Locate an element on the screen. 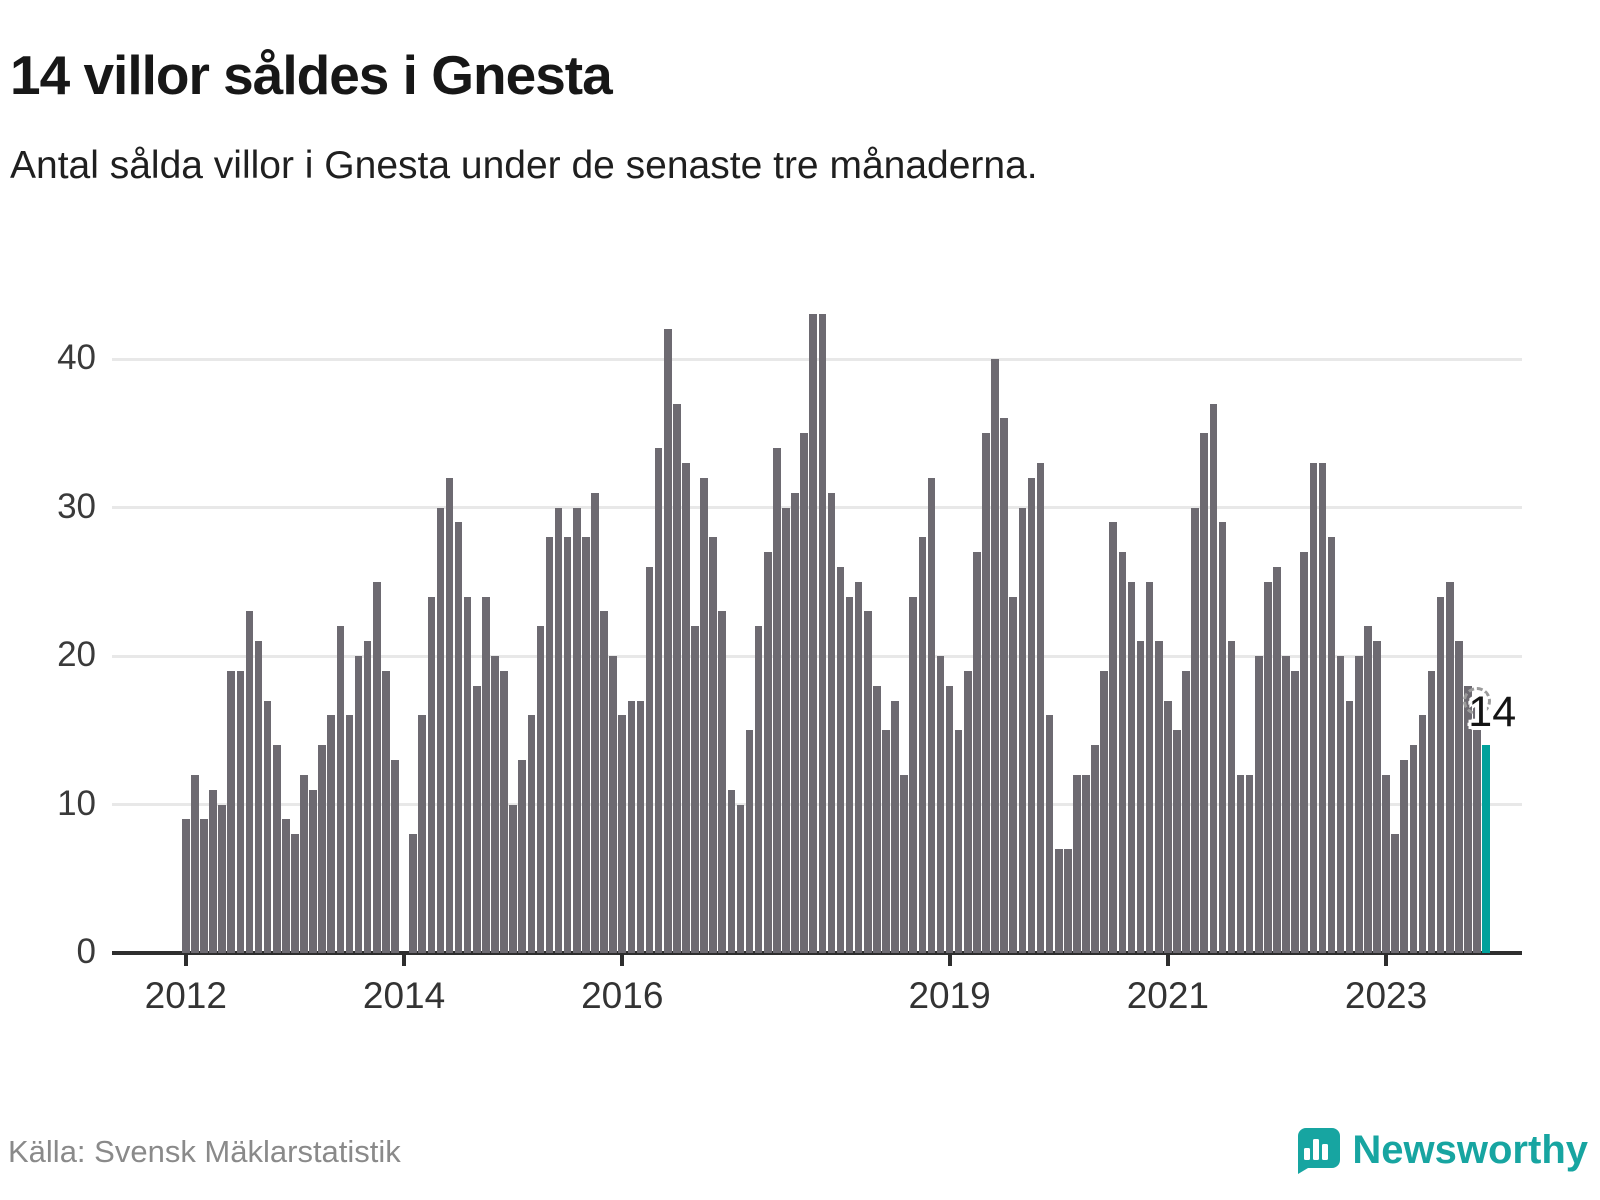 This screenshot has width=1600, height=1200. x-axis-line is located at coordinates (817, 953).